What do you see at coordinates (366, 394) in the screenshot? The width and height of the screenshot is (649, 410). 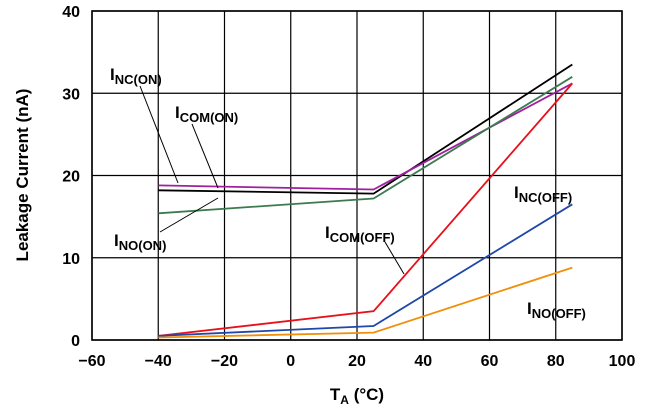 I see `x-axis-title-unit: (°C)` at bounding box center [366, 394].